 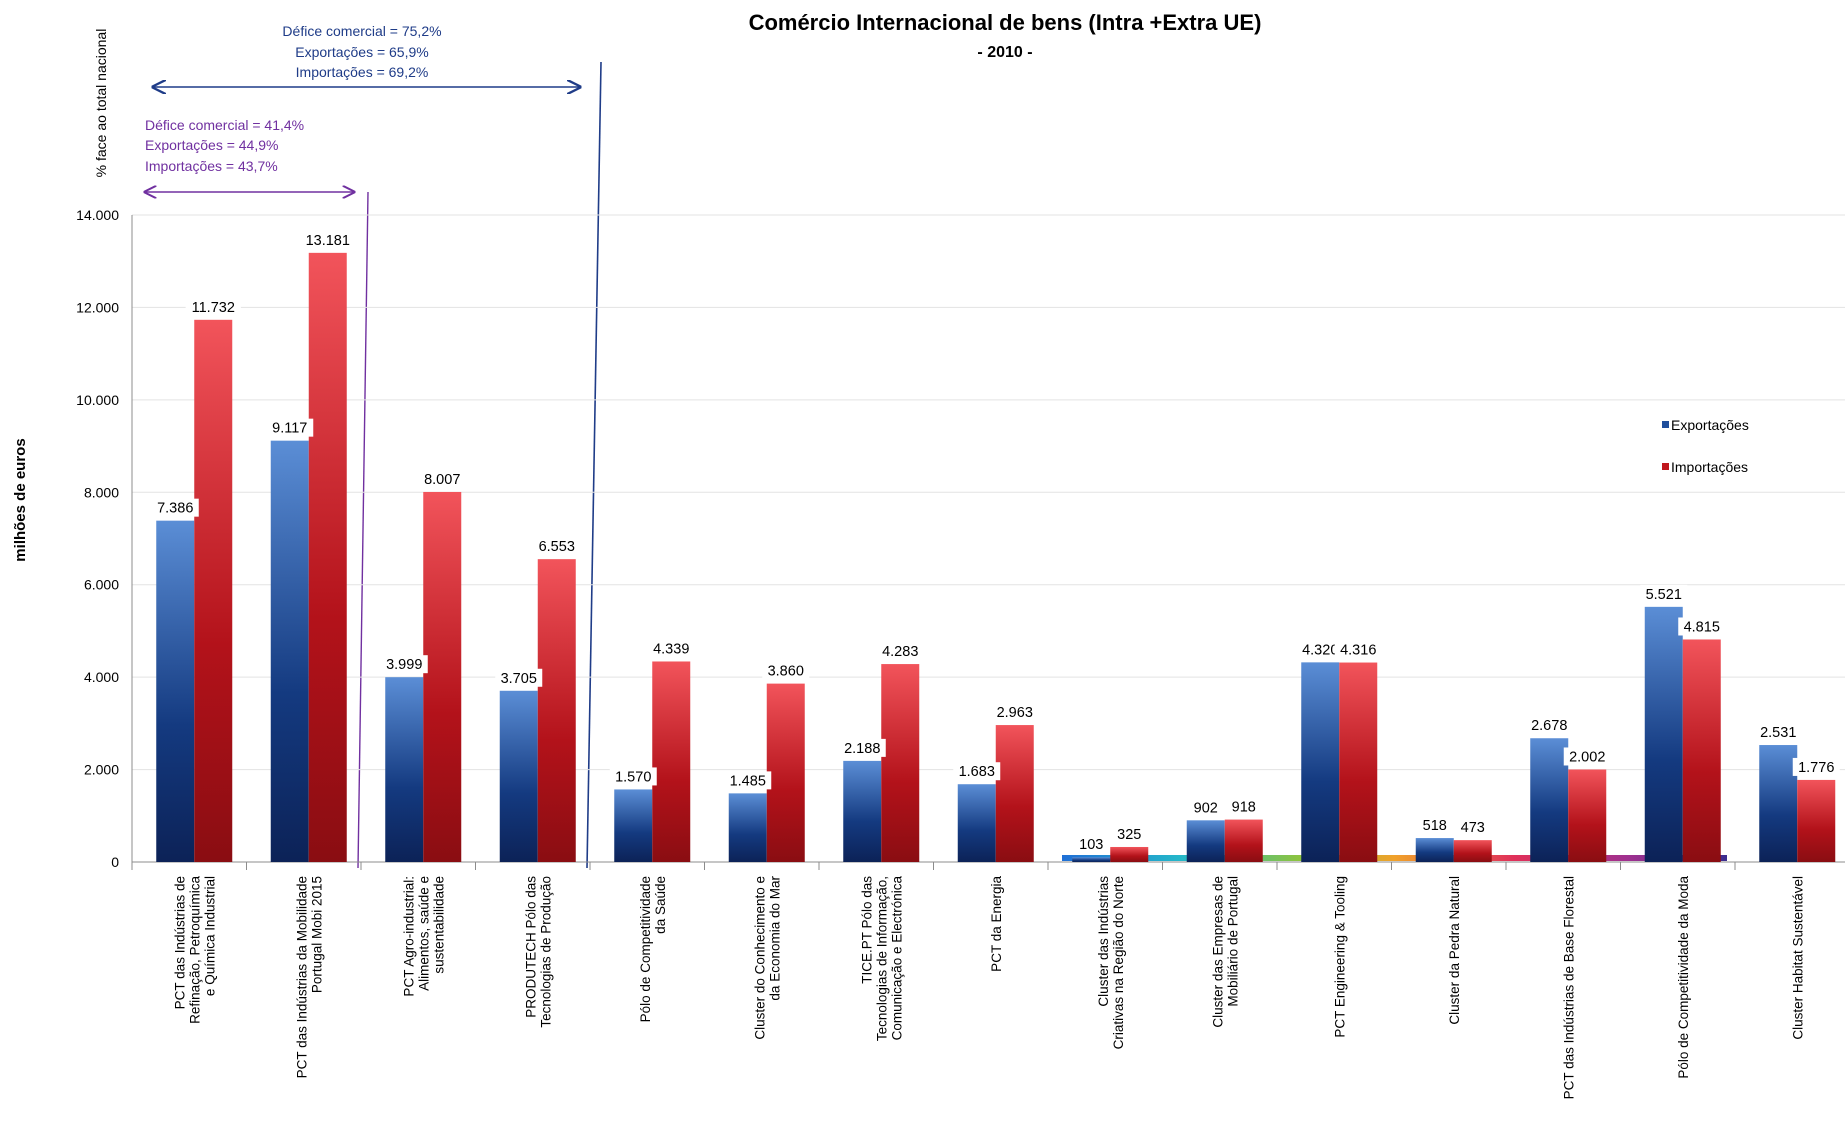 I want to click on annotation-b-line-2: Exportações = 44,9%, so click(x=211, y=145).